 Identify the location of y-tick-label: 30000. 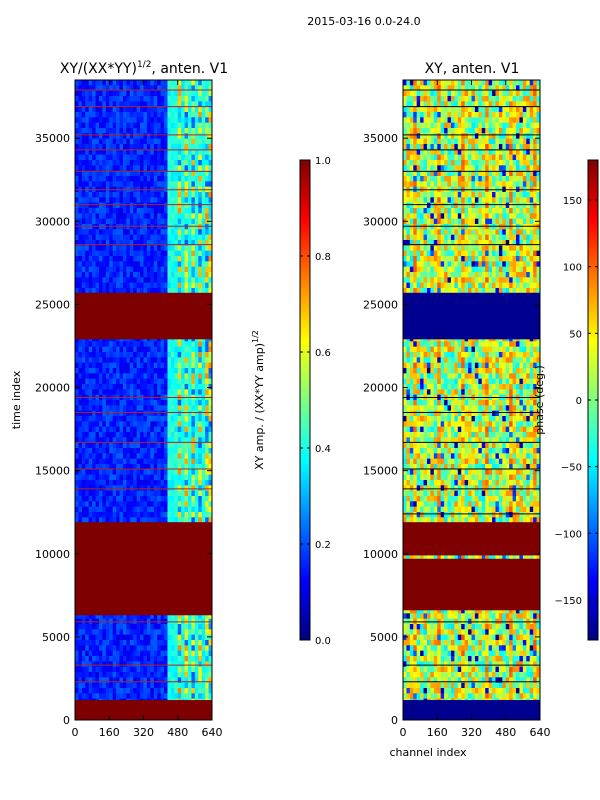
(52, 221).